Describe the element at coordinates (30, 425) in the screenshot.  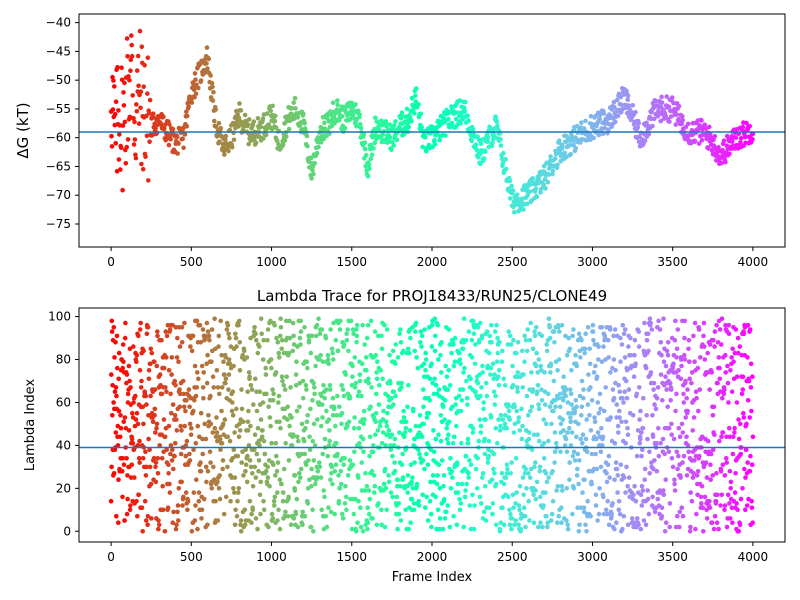
I see `lambda-y-axis-label: Lambda Index` at that location.